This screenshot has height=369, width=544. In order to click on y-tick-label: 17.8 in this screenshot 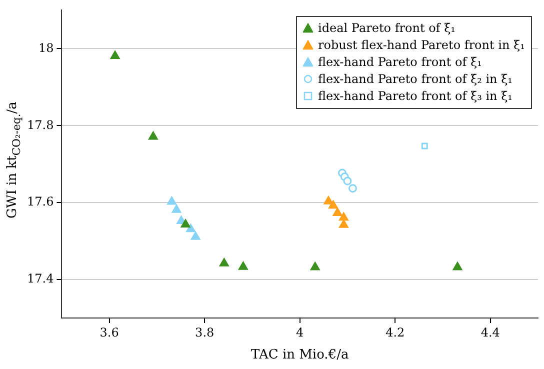, I will do `click(40, 125)`.